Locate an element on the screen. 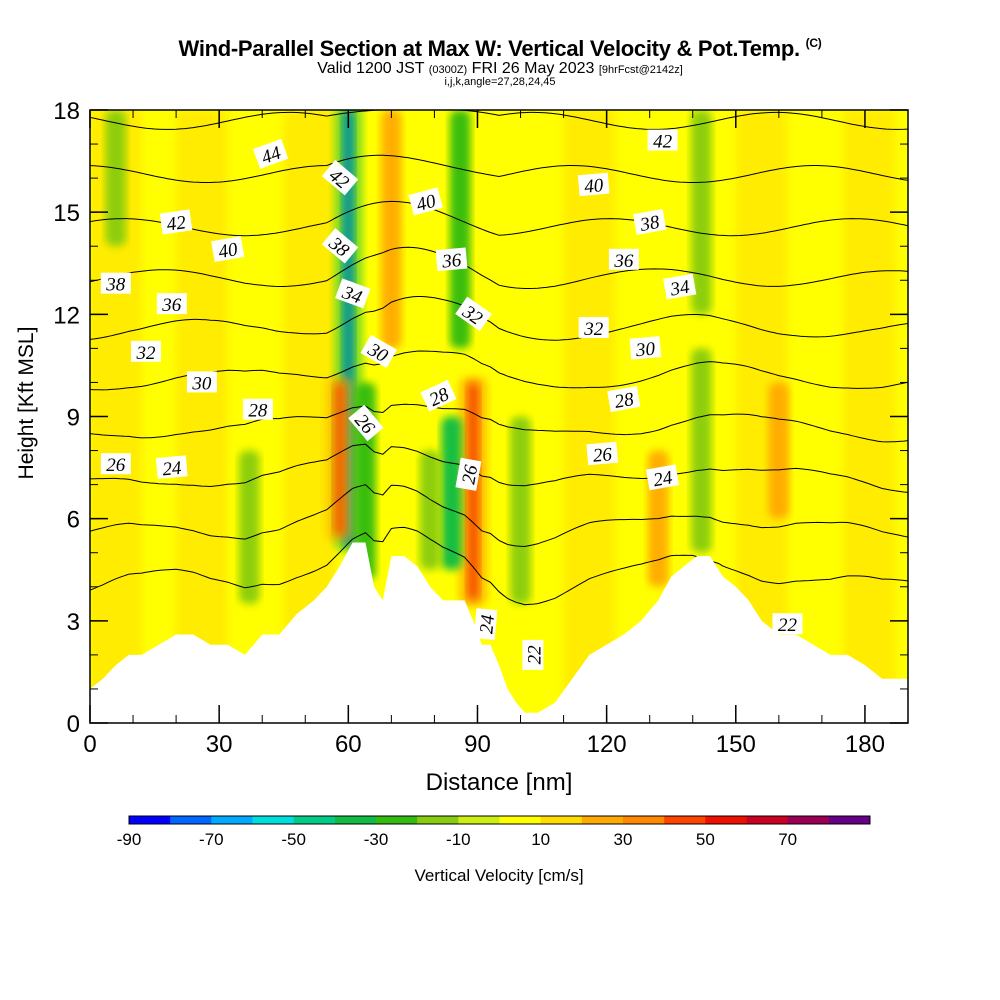  contour-label-24: 24 is located at coordinates (171, 468).